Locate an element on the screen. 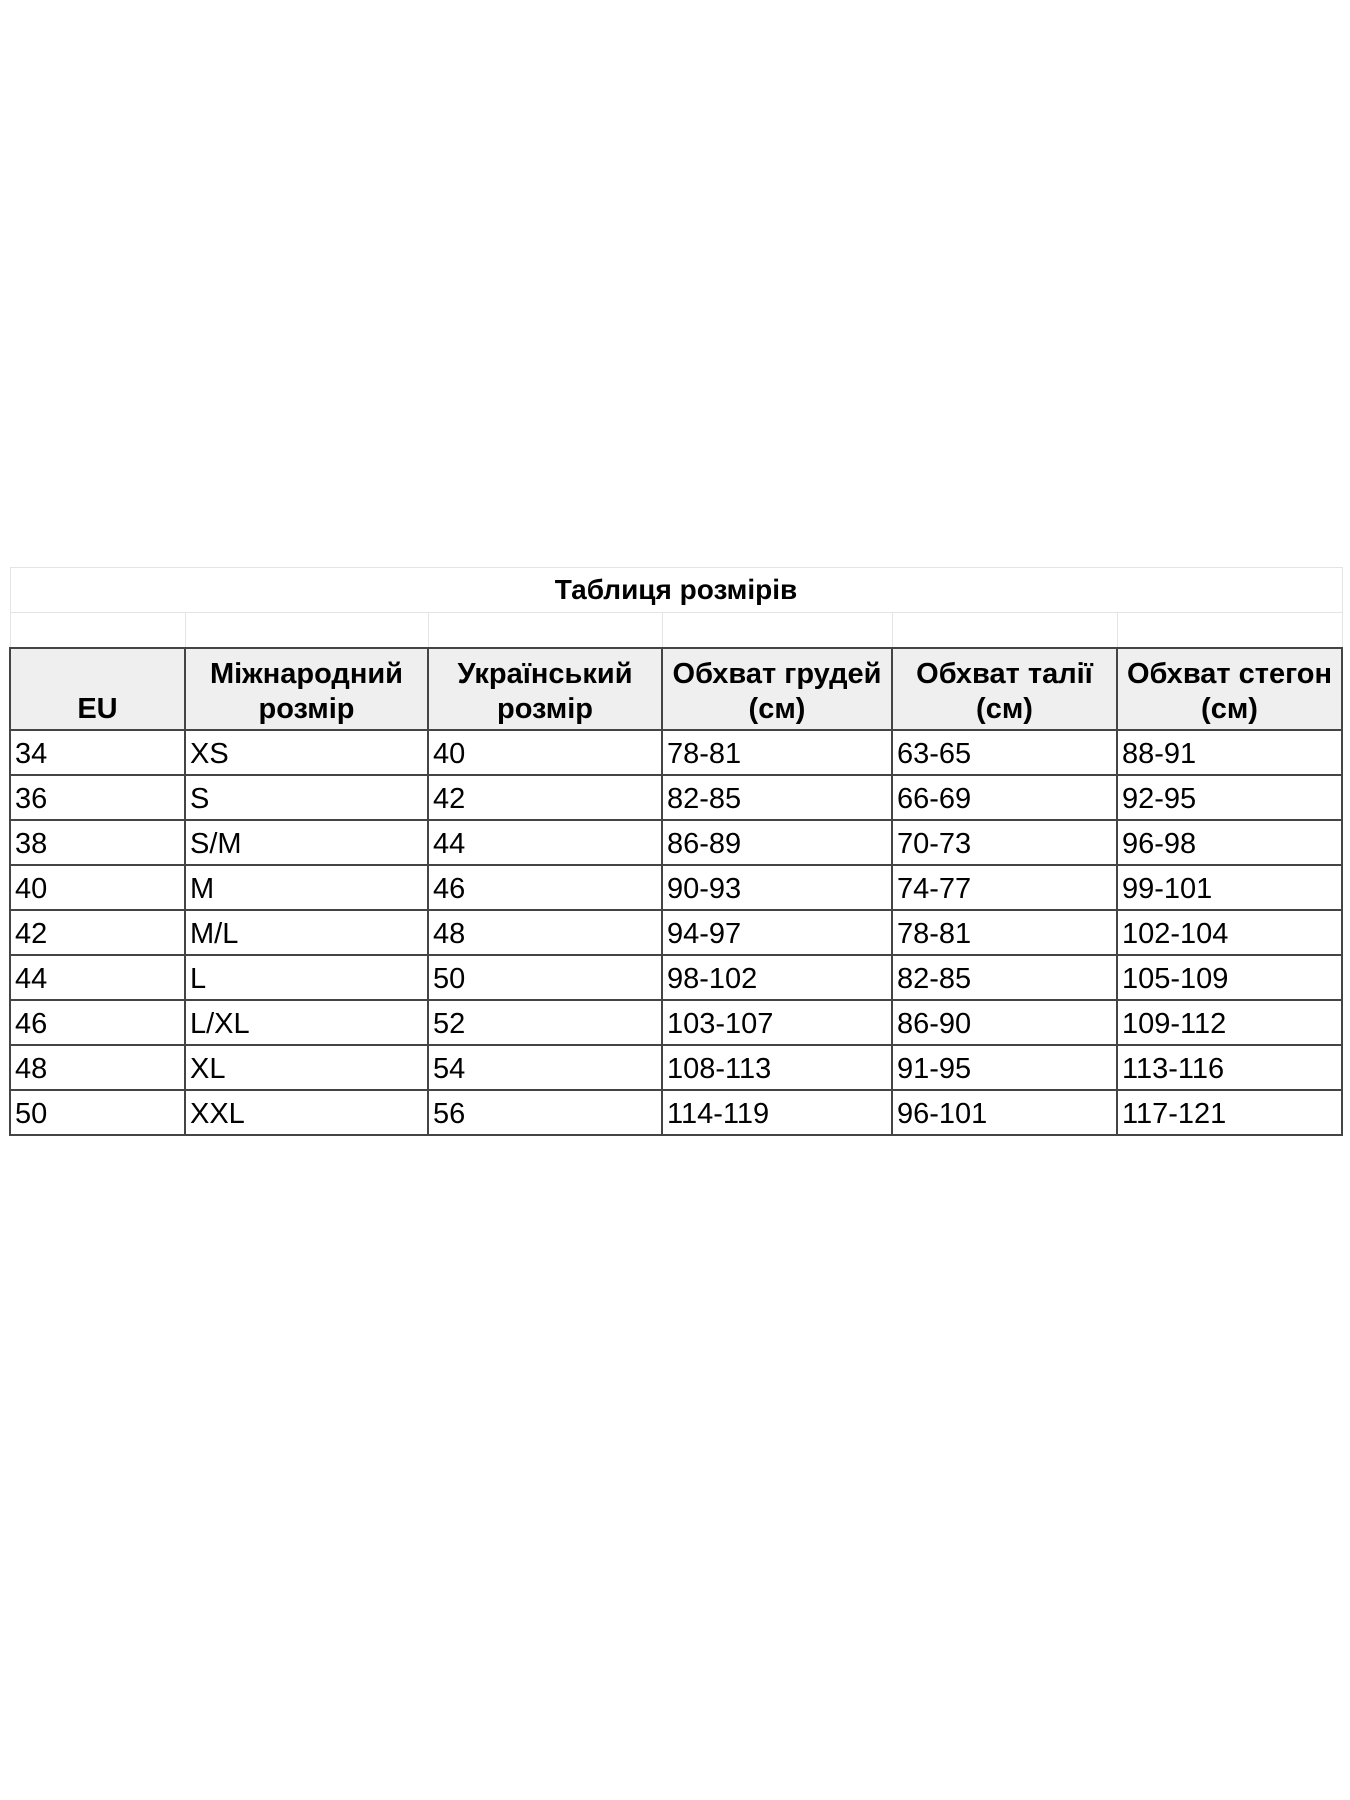  column-header: Український розмір is located at coordinates (545, 689).